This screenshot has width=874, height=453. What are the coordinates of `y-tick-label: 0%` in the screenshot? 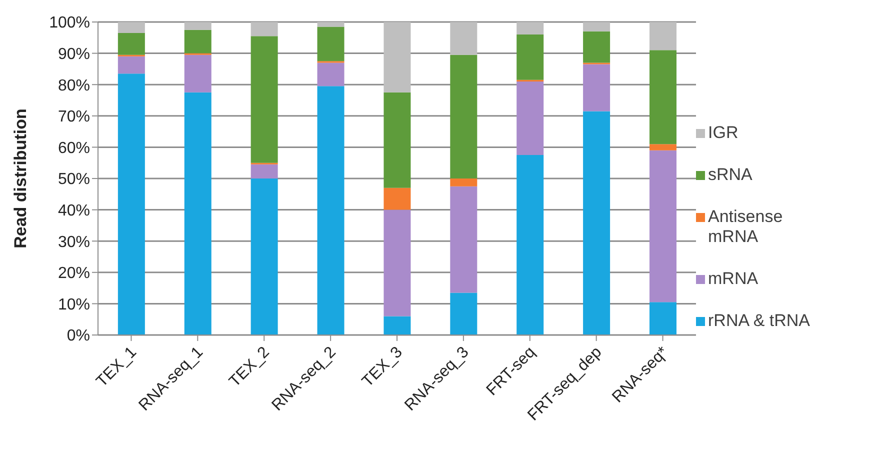 It's located at (78, 336).